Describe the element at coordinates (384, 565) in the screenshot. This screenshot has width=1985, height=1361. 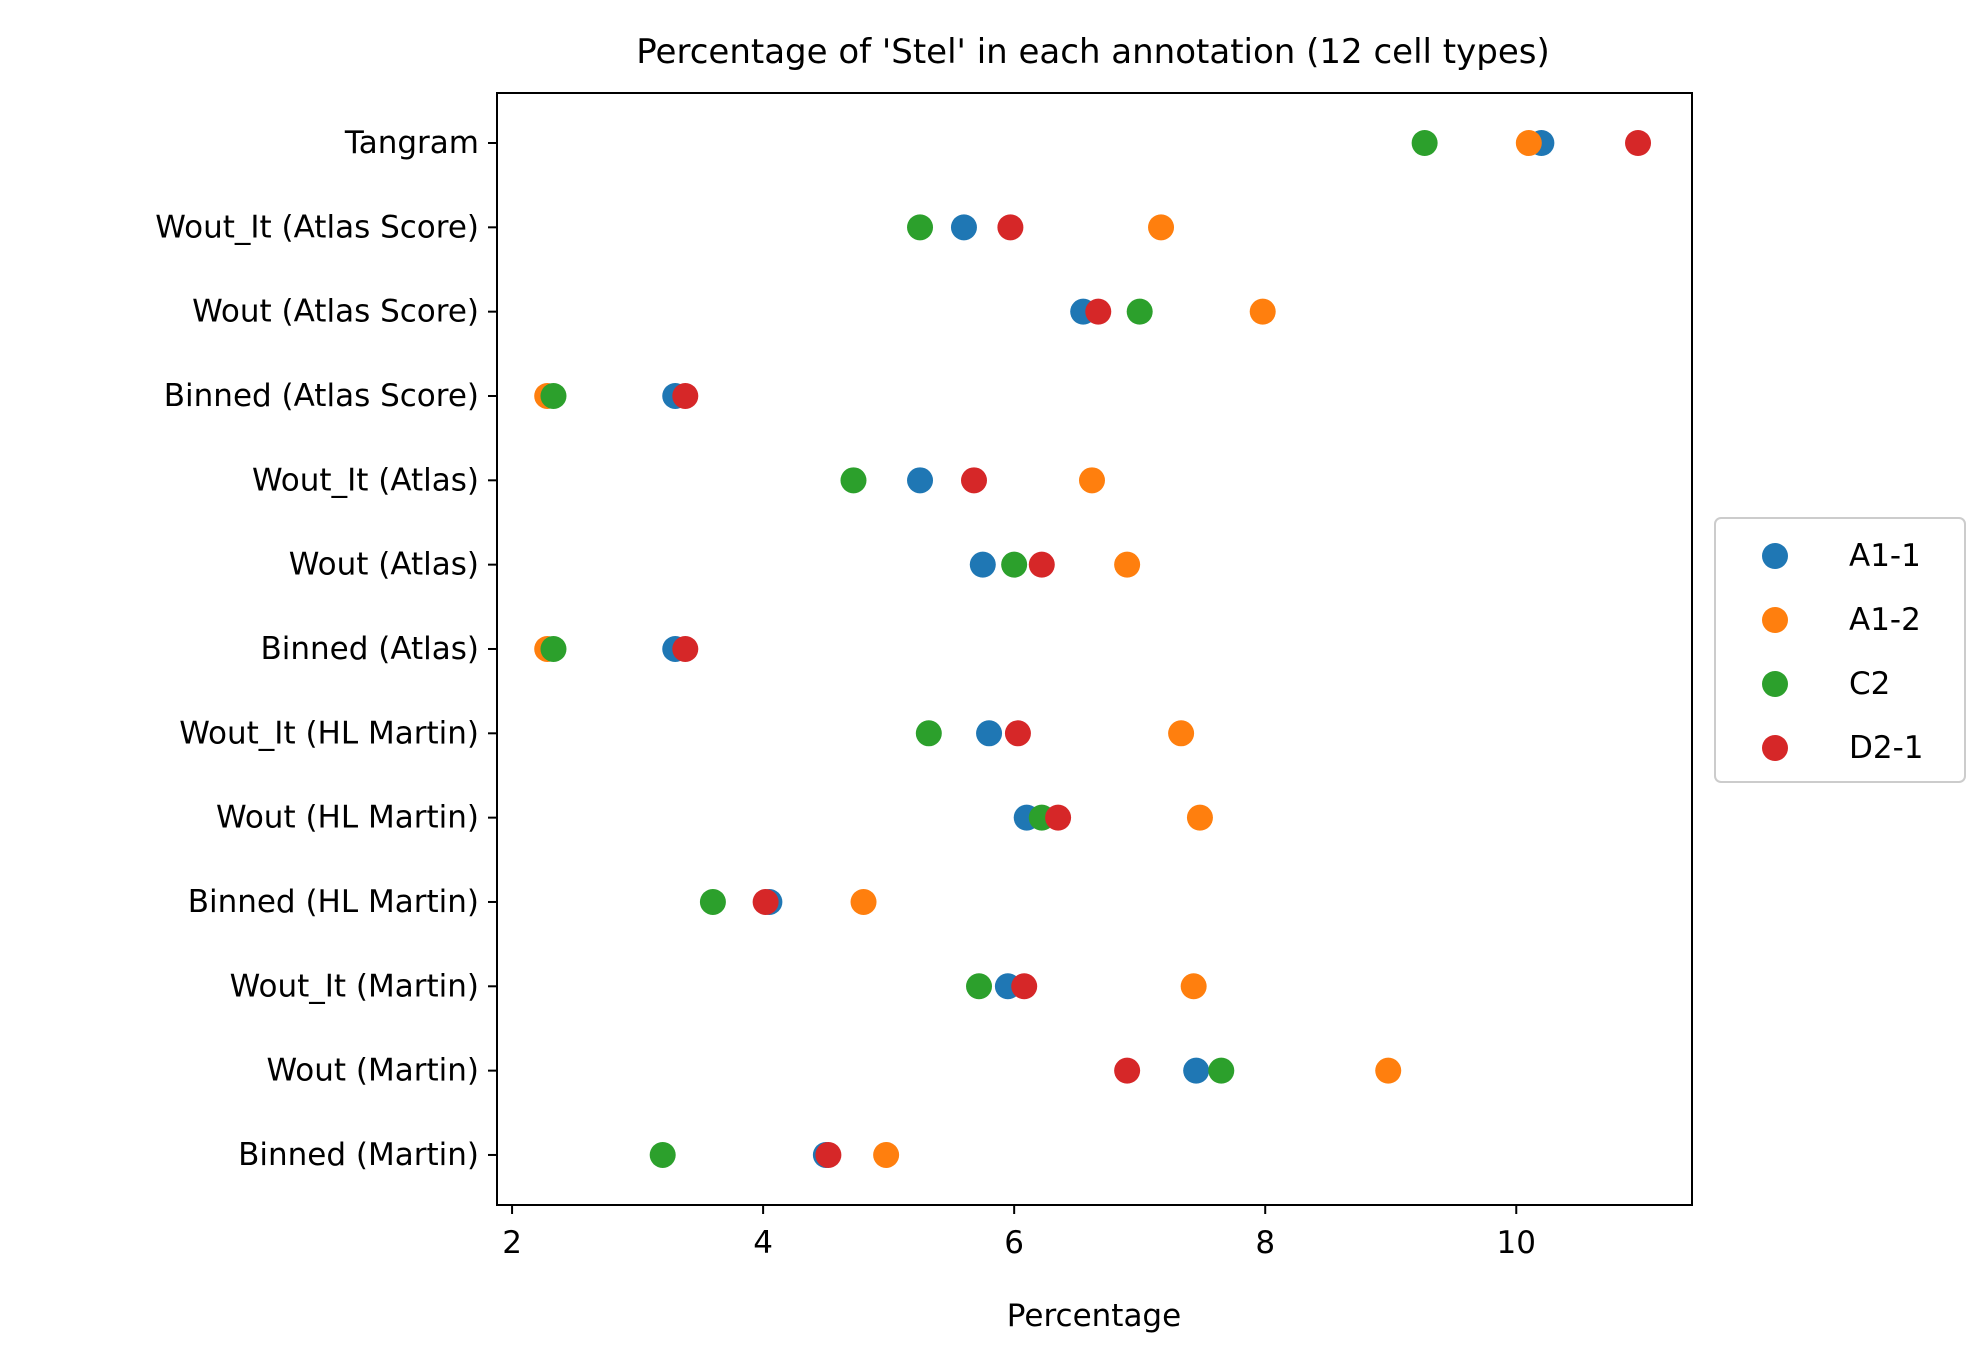
I see `y-tick-label: Wout (Atlas)` at that location.